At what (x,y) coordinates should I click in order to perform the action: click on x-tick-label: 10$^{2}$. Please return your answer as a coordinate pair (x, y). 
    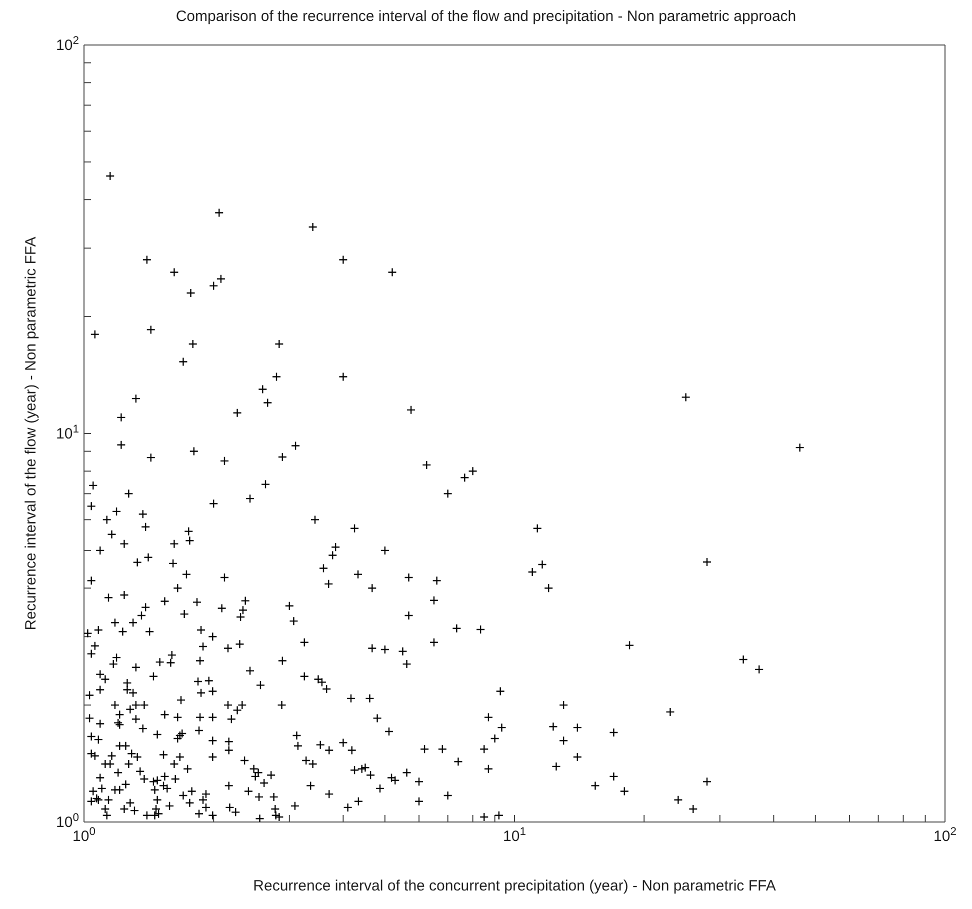
    Looking at the image, I should click on (945, 835).